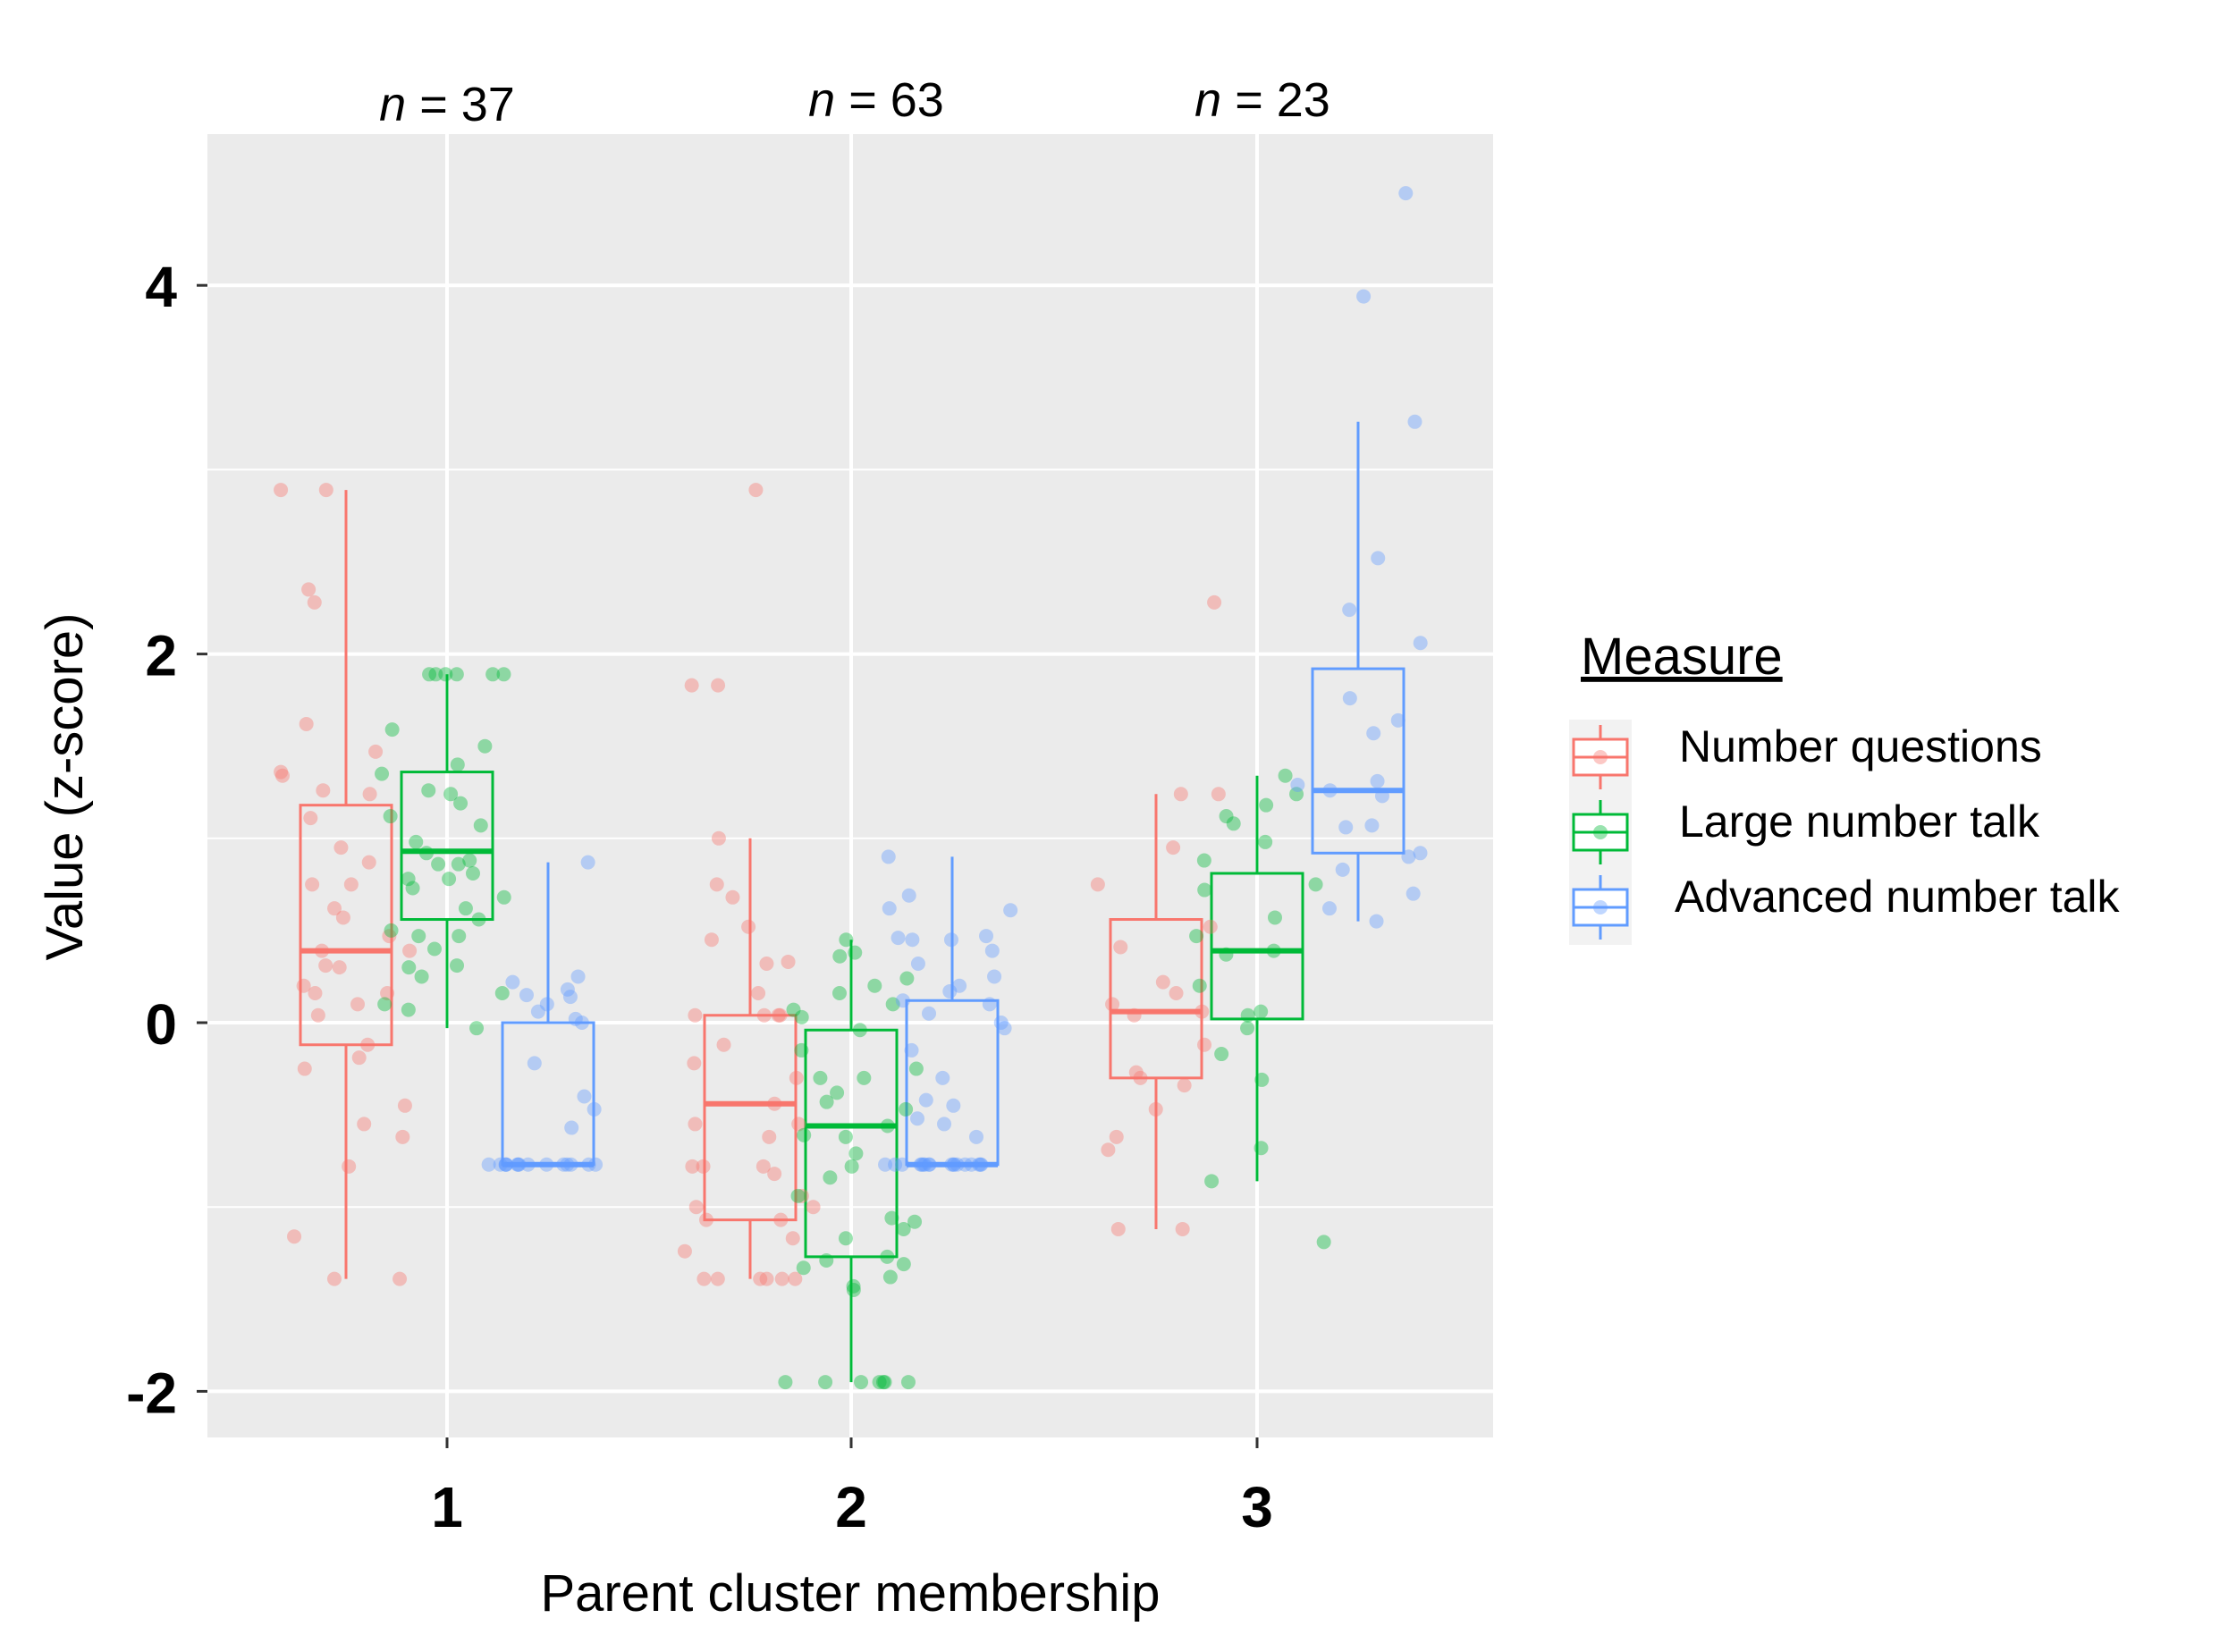 Image resolution: width=2220 pixels, height=1652 pixels. I want to click on legend-label-advanced-number-talk: Advanced number talk, so click(1898, 897).